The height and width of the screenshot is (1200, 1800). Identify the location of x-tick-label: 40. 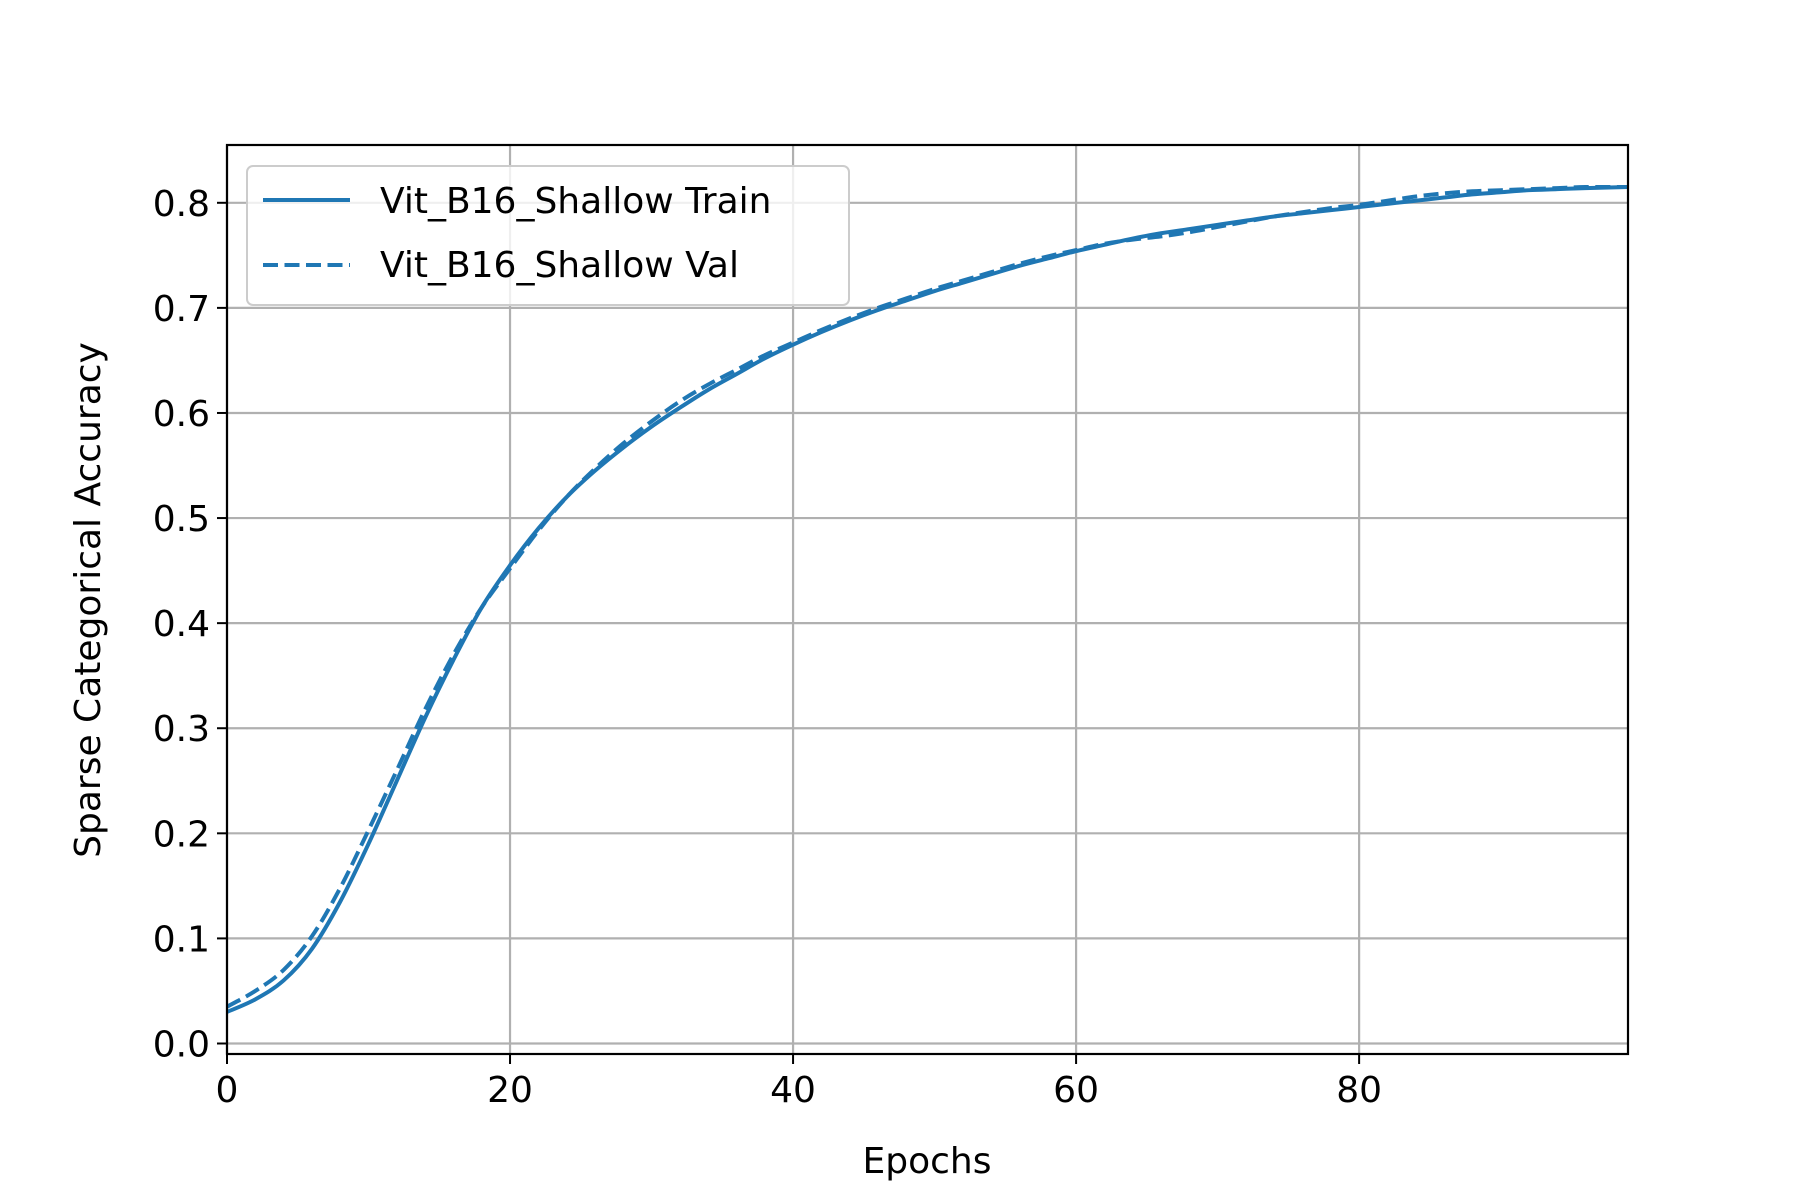
(793, 1090).